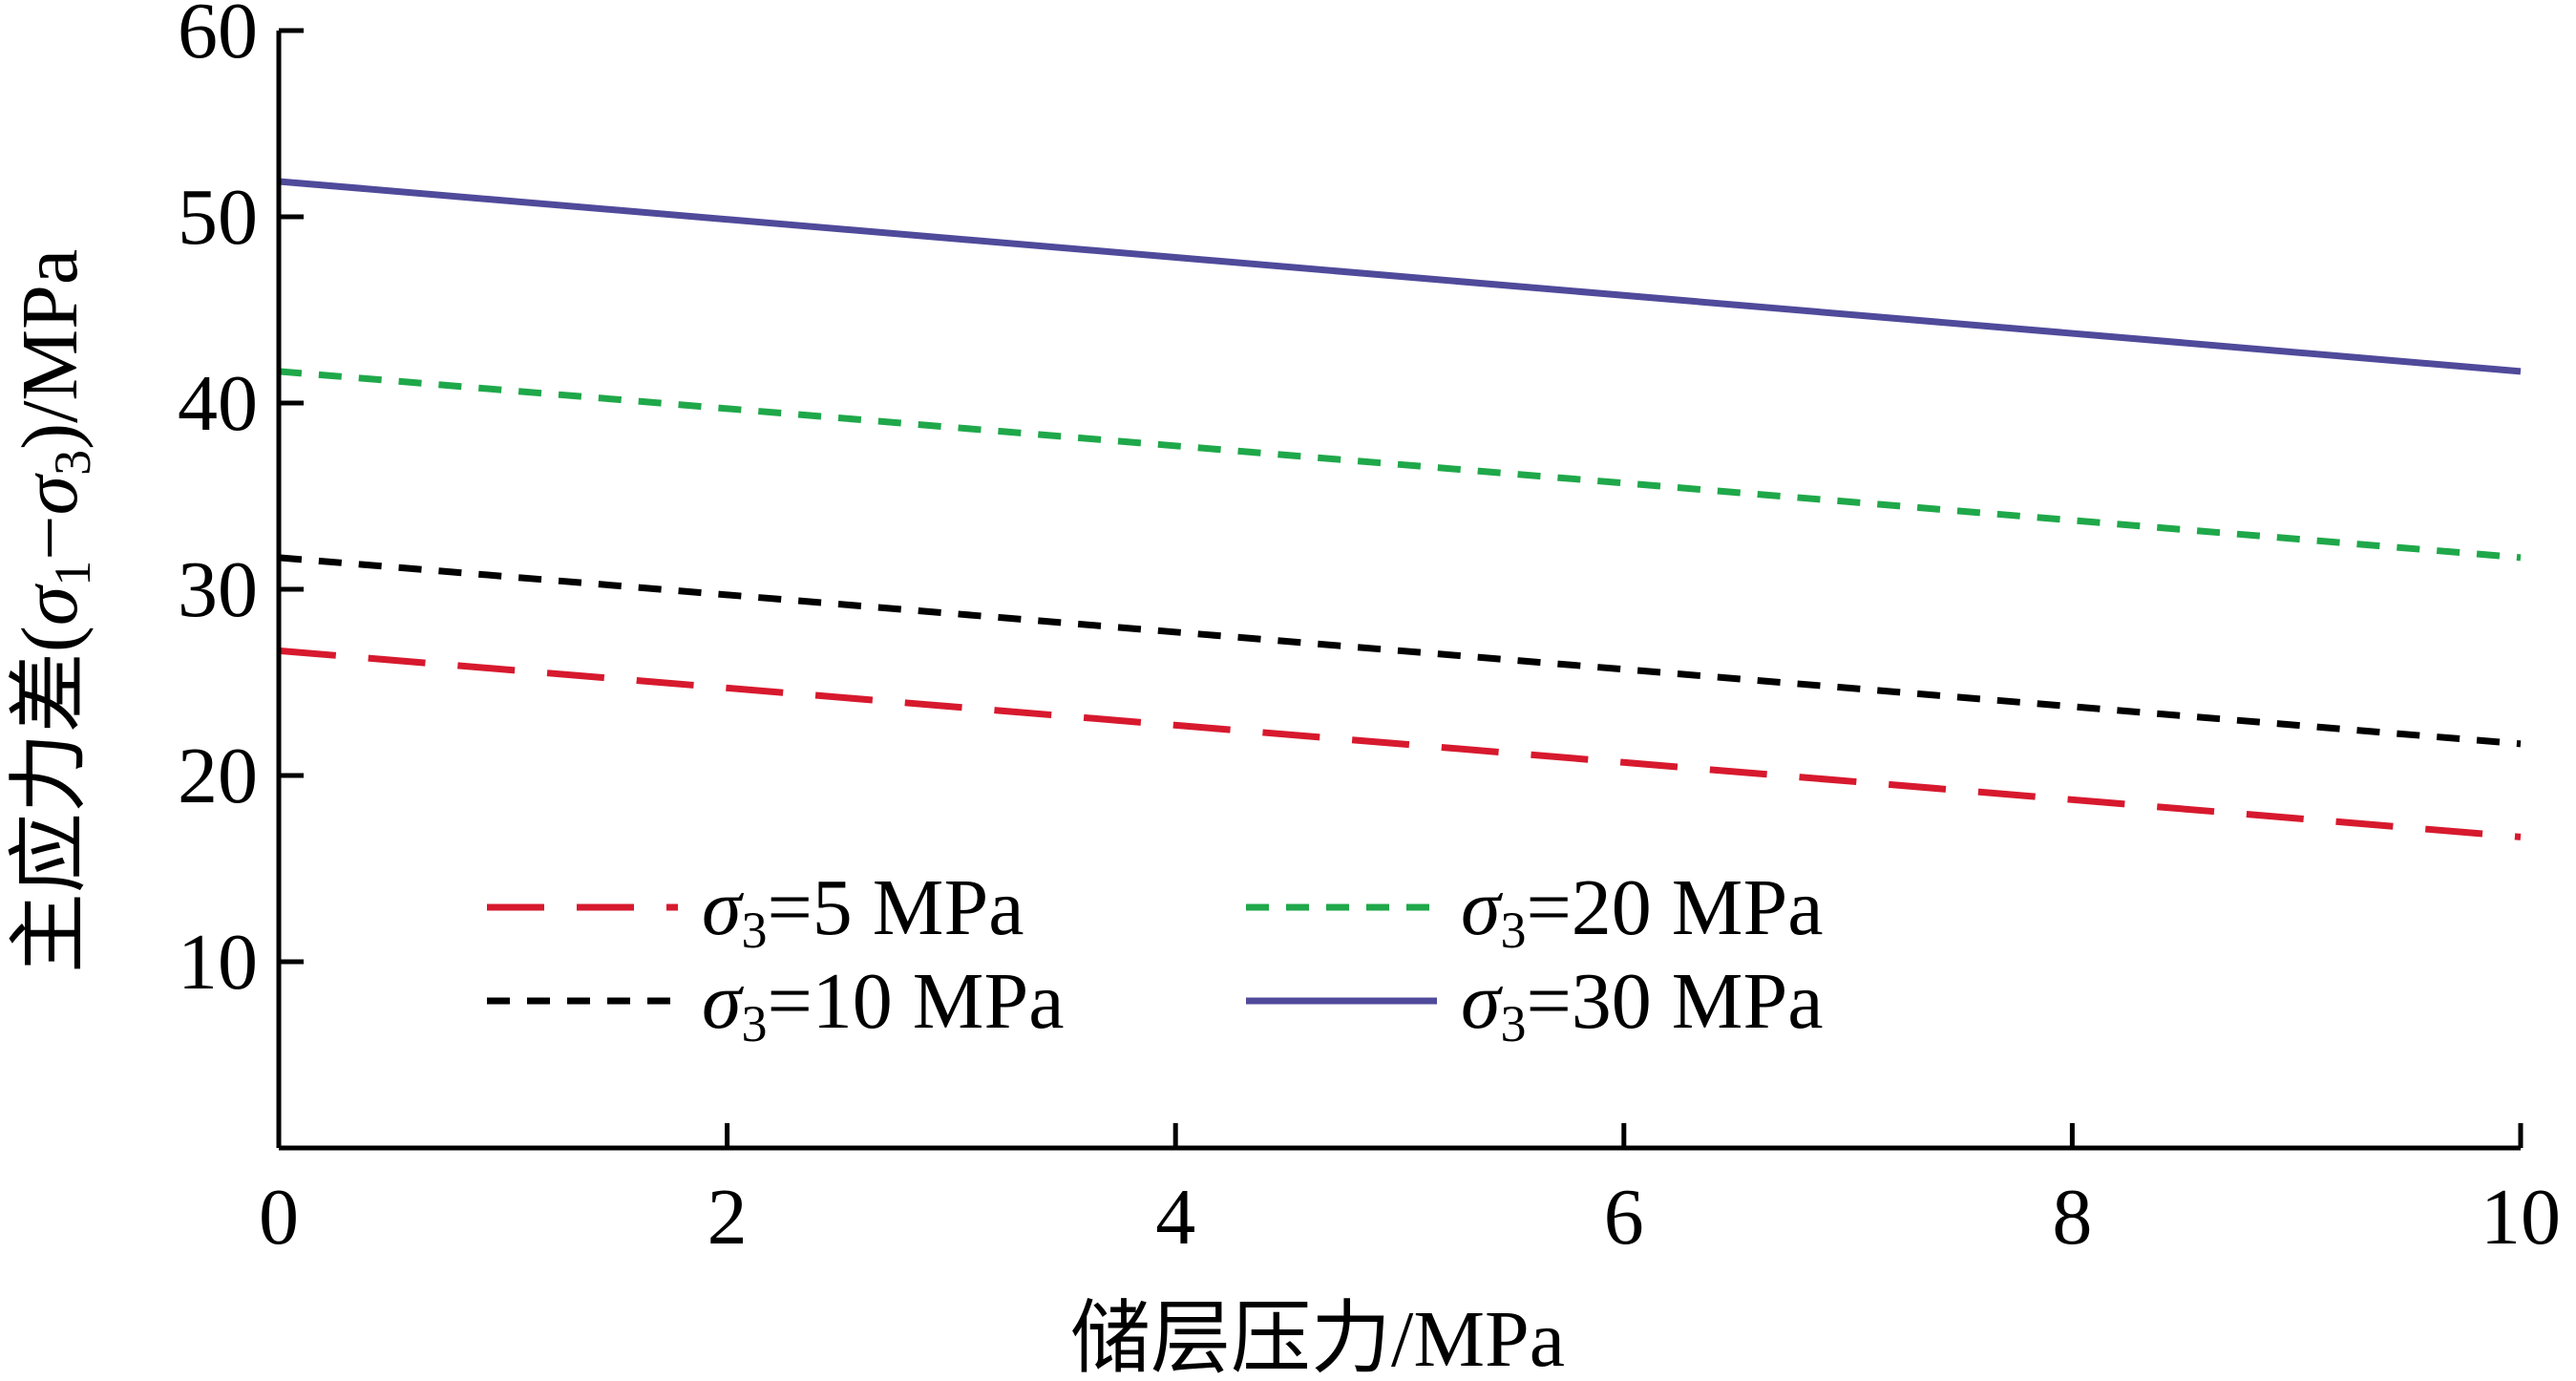  Describe the element at coordinates (863, 911) in the screenshot. I see `legend-label-1: σ3=5 MPa` at that location.